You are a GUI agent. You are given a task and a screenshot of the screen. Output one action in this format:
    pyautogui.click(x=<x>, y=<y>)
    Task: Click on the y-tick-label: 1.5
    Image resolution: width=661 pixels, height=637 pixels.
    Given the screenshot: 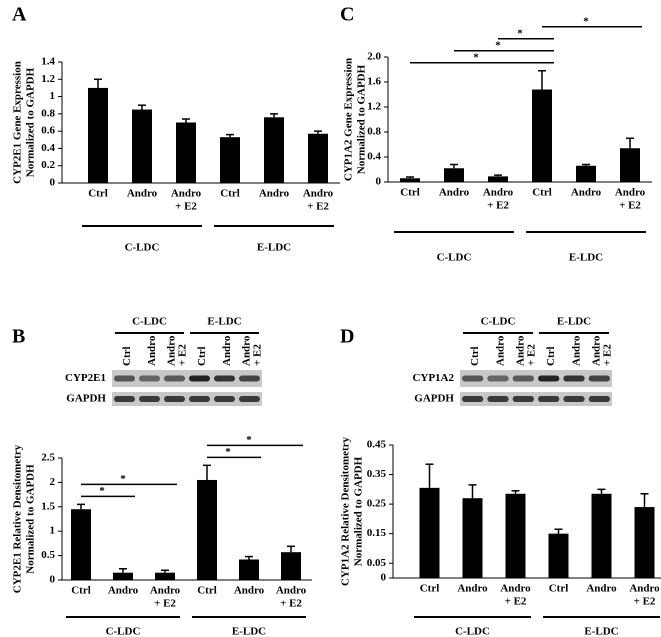 What is the action you would take?
    pyautogui.click(x=48, y=506)
    